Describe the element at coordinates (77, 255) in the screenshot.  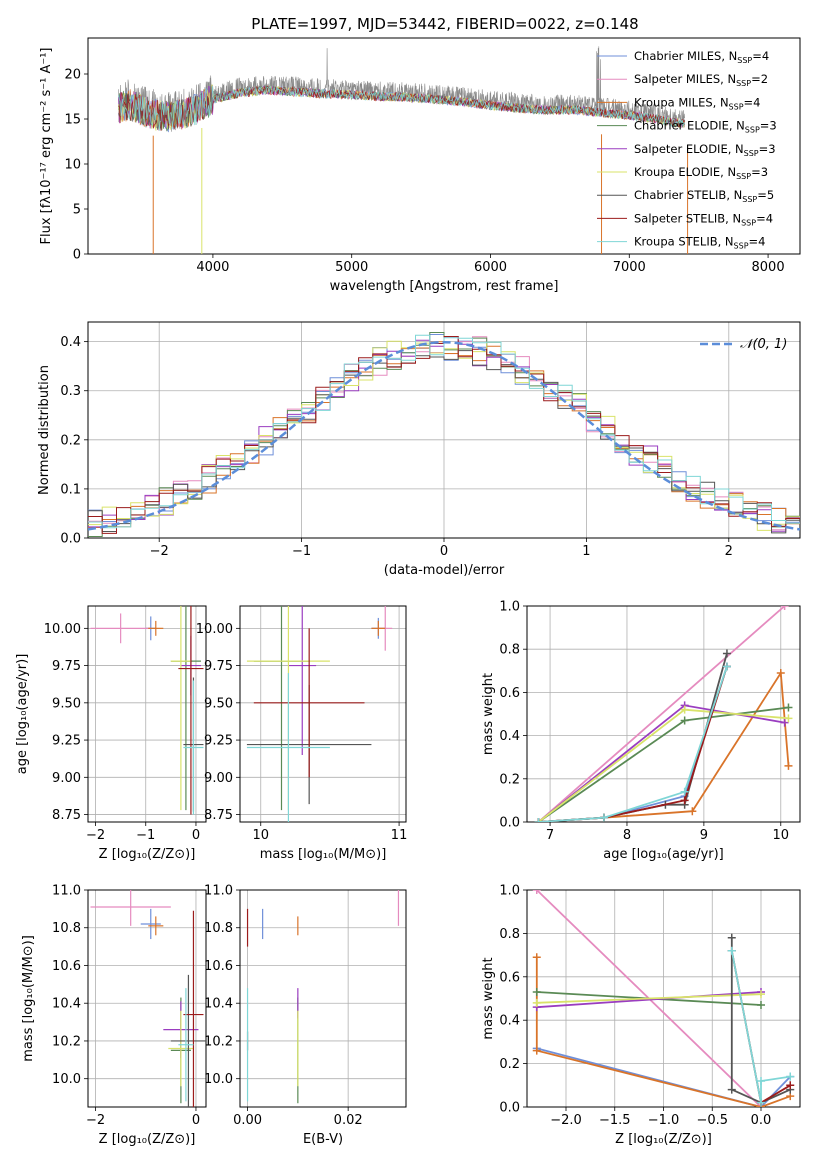
I see `y-tick-label: 0` at that location.